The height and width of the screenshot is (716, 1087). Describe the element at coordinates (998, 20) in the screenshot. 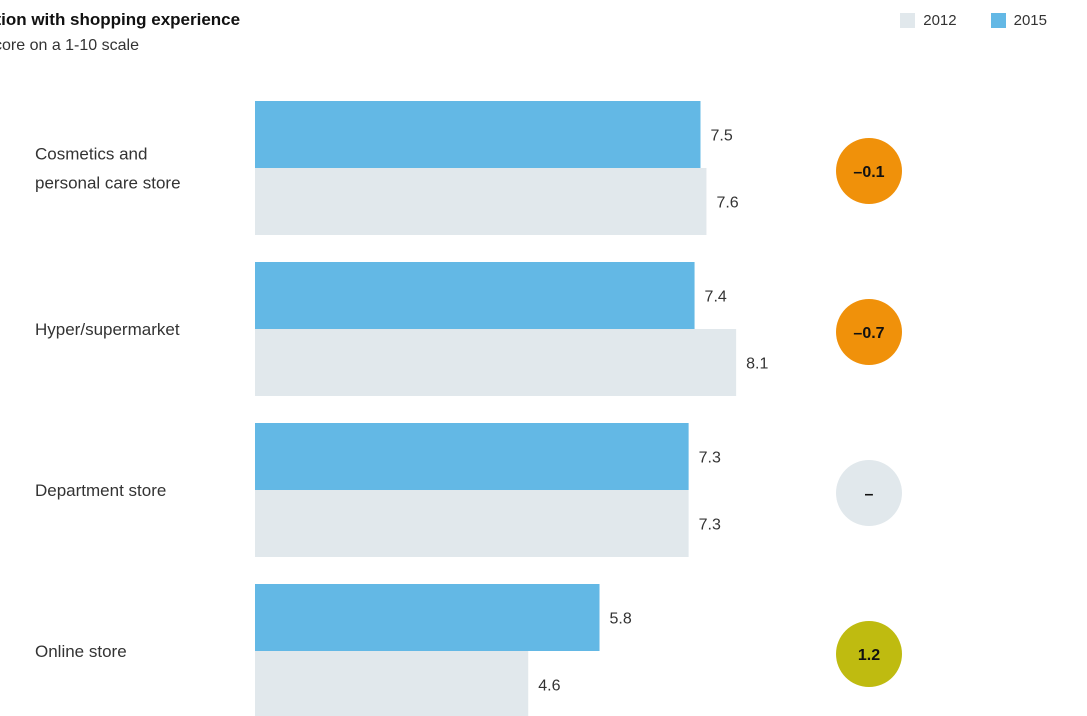

I see `legend-swatch-2015` at that location.